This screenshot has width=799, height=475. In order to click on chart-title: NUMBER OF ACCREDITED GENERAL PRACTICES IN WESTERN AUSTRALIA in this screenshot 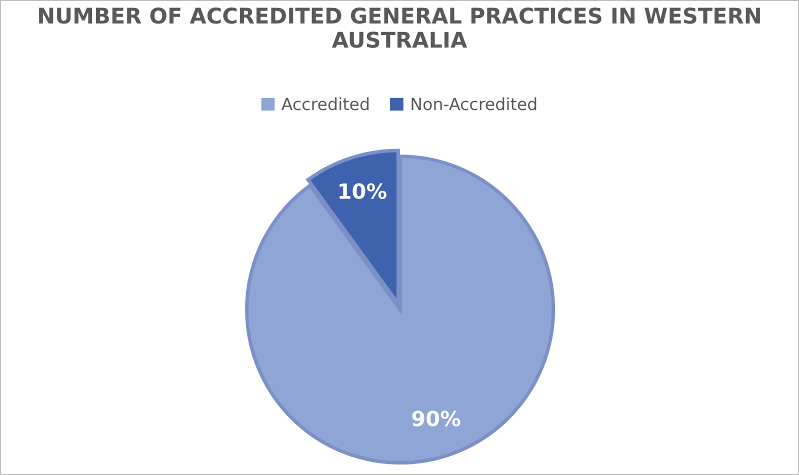, I will do `click(399, 28)`.